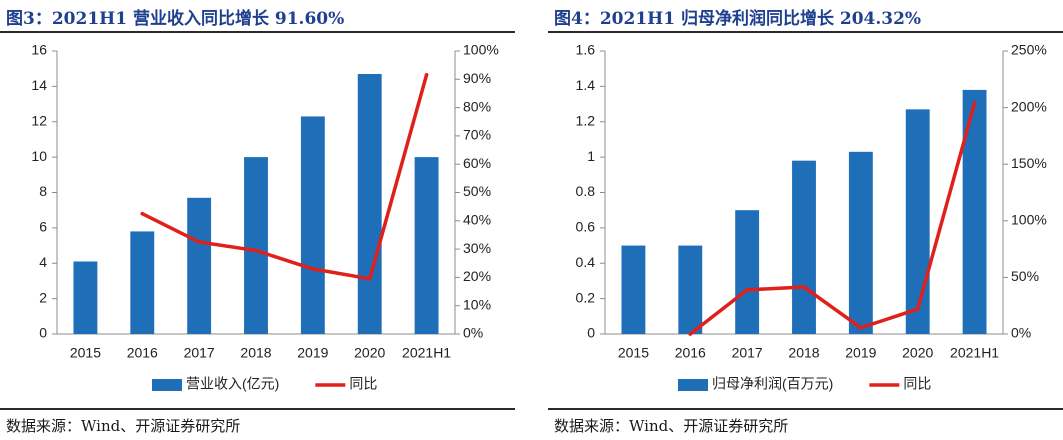 The width and height of the screenshot is (1063, 440). I want to click on y-left-tick-label: 8, so click(43, 191).